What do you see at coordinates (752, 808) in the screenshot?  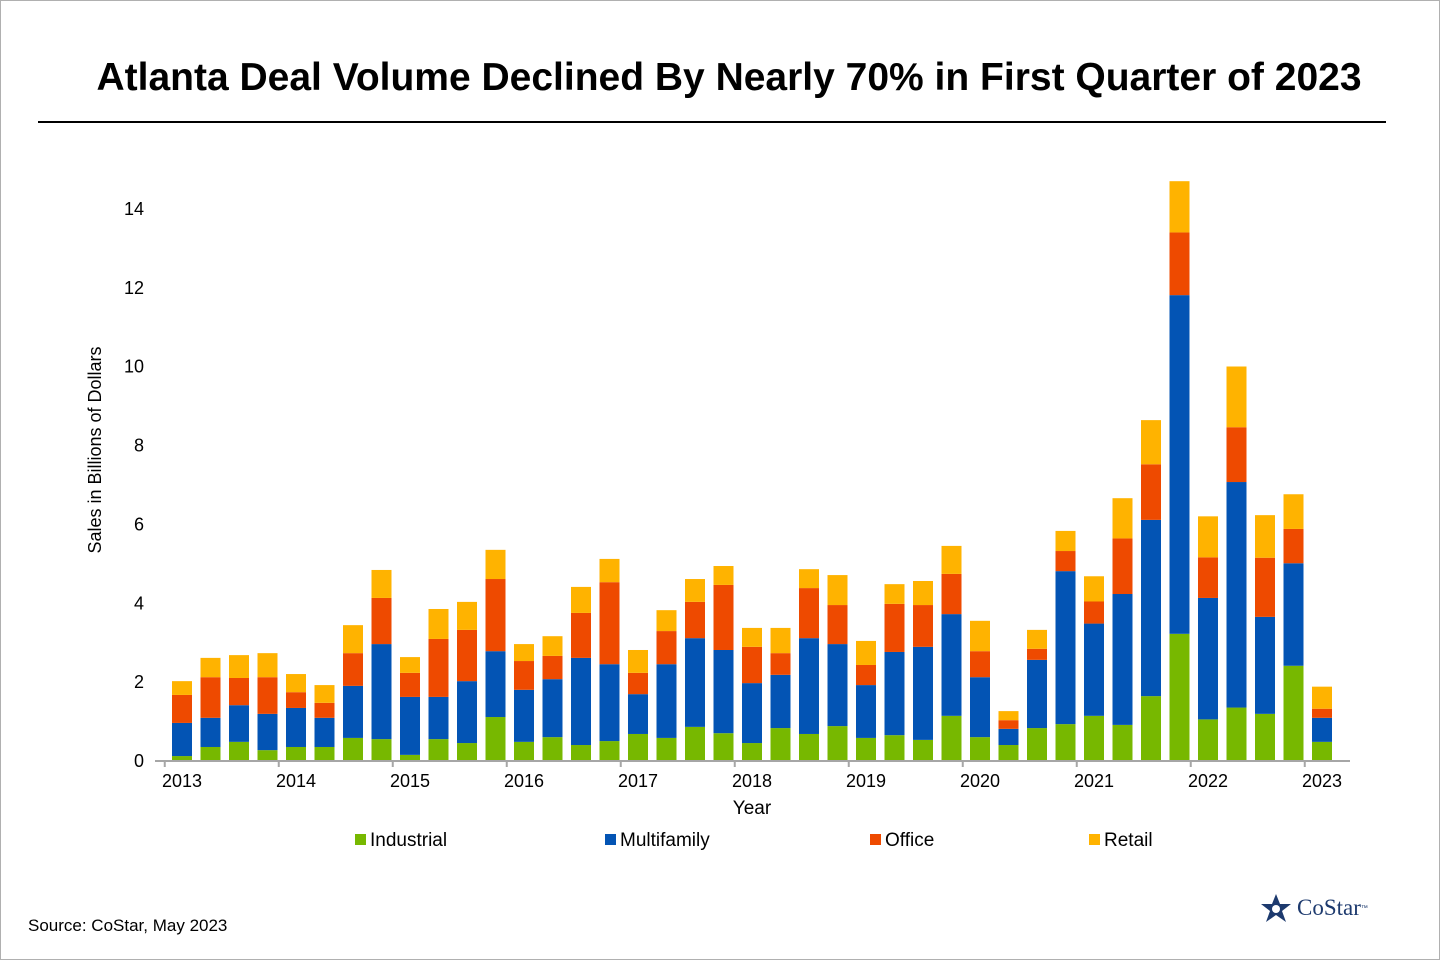 I see `x-axis-label: Year` at bounding box center [752, 808].